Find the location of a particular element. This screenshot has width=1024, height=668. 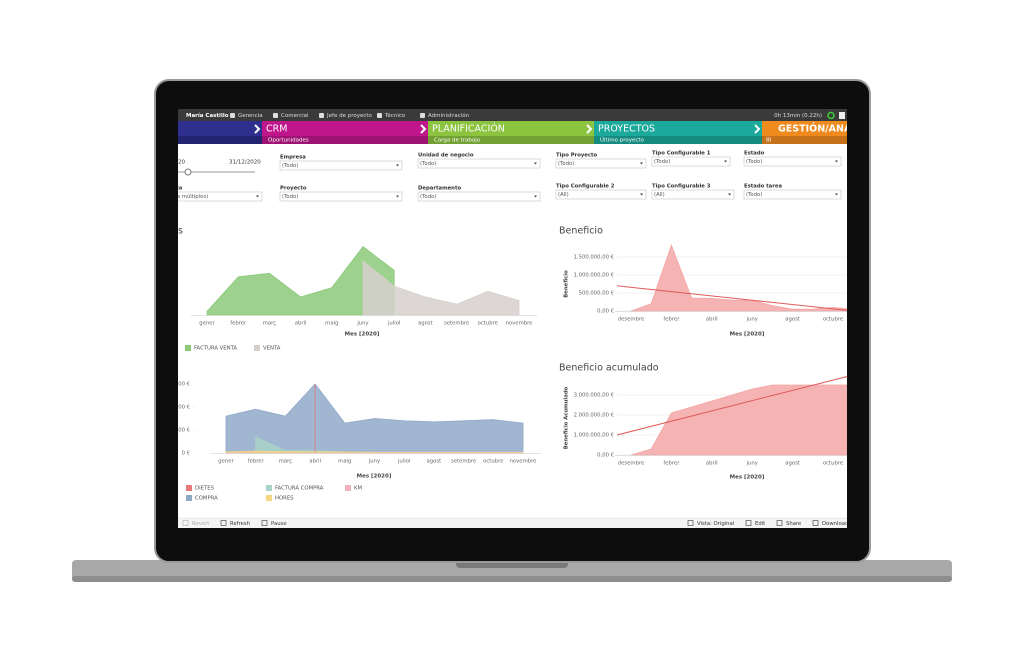

y-axis-title: Beneficio is located at coordinates (567, 284).